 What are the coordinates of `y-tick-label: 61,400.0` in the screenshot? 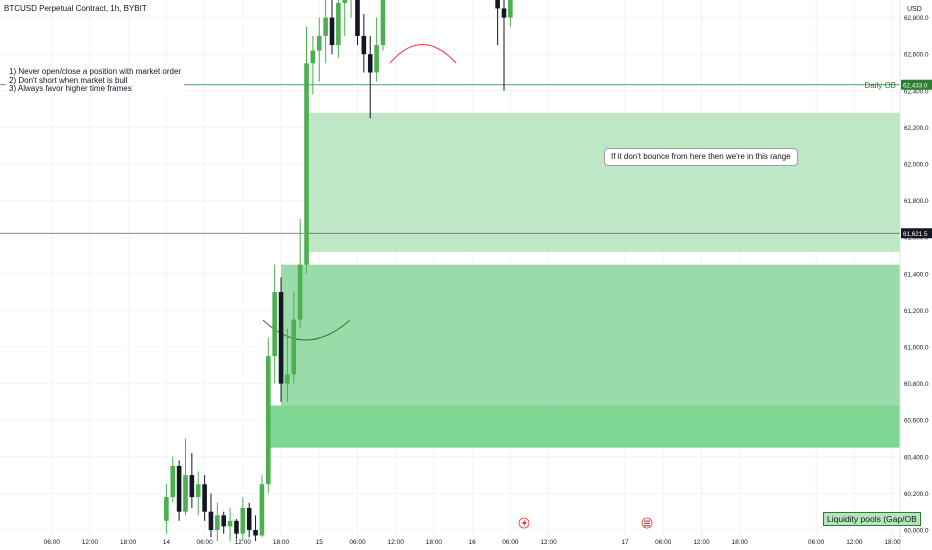 It's located at (916, 274).